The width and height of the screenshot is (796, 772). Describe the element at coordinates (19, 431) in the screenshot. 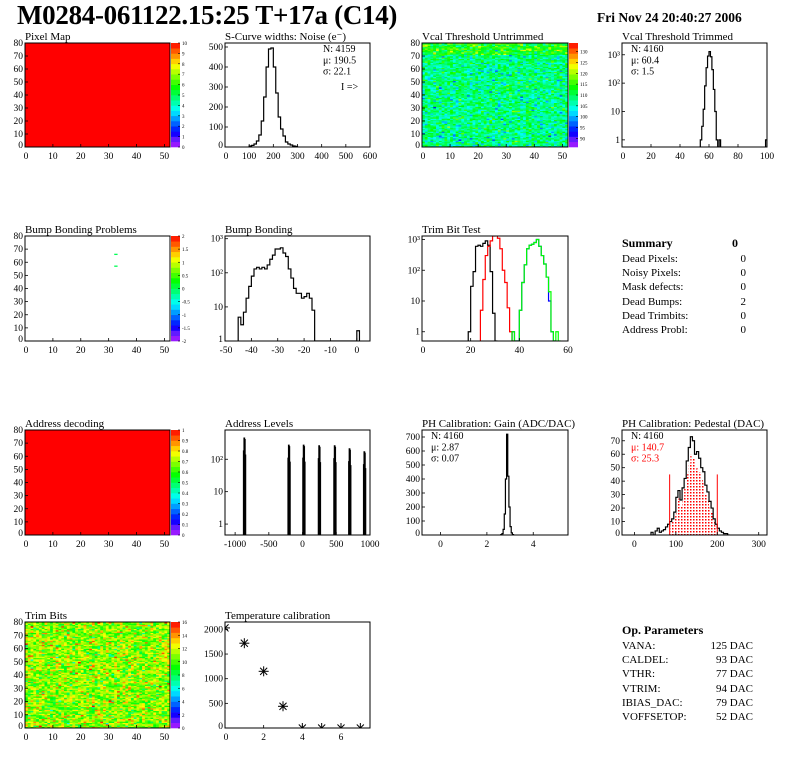

I see `y-tick-label: 80` at that location.